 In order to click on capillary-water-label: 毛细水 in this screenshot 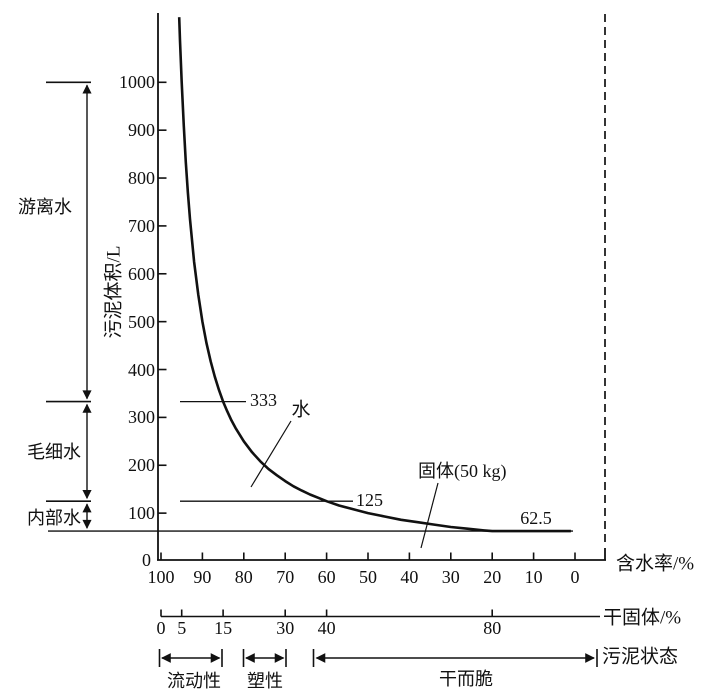, I will do `click(54, 452)`.